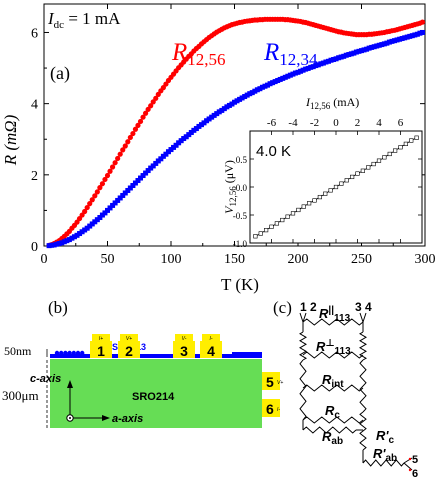 The image size is (436, 485). What do you see at coordinates (101, 351) in the screenshot?
I see `contact-number: 1` at bounding box center [101, 351].